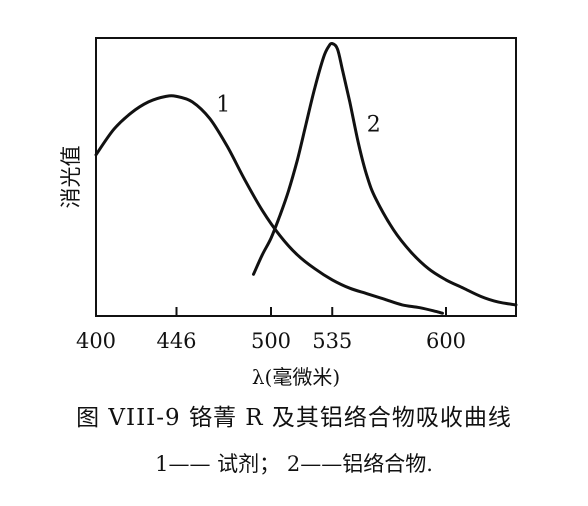 This screenshot has height=506, width=588. Describe the element at coordinates (374, 124) in the screenshot. I see `series-label-2: 2` at that location.